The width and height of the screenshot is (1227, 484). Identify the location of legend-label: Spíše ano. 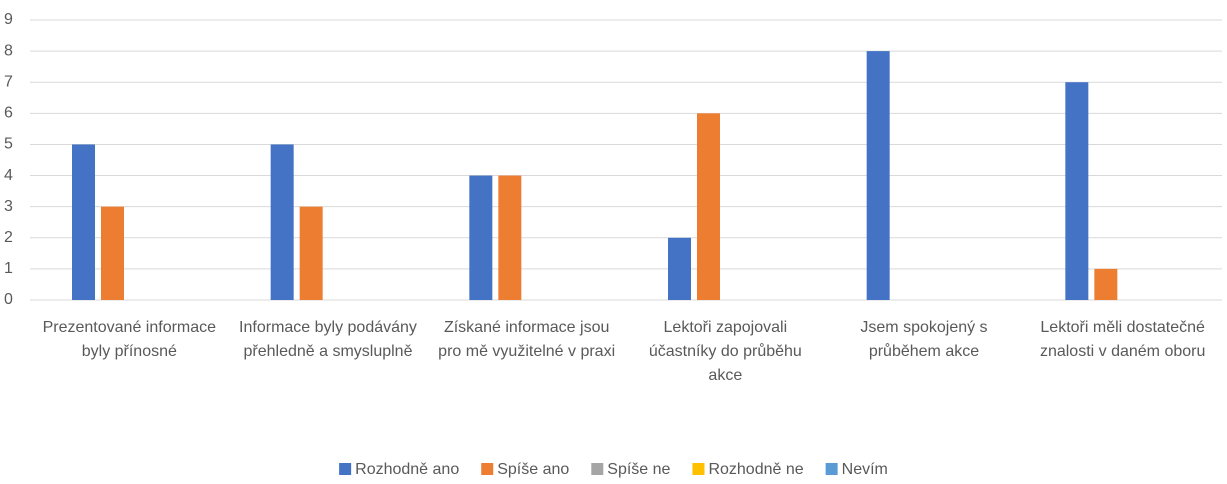
(533, 469).